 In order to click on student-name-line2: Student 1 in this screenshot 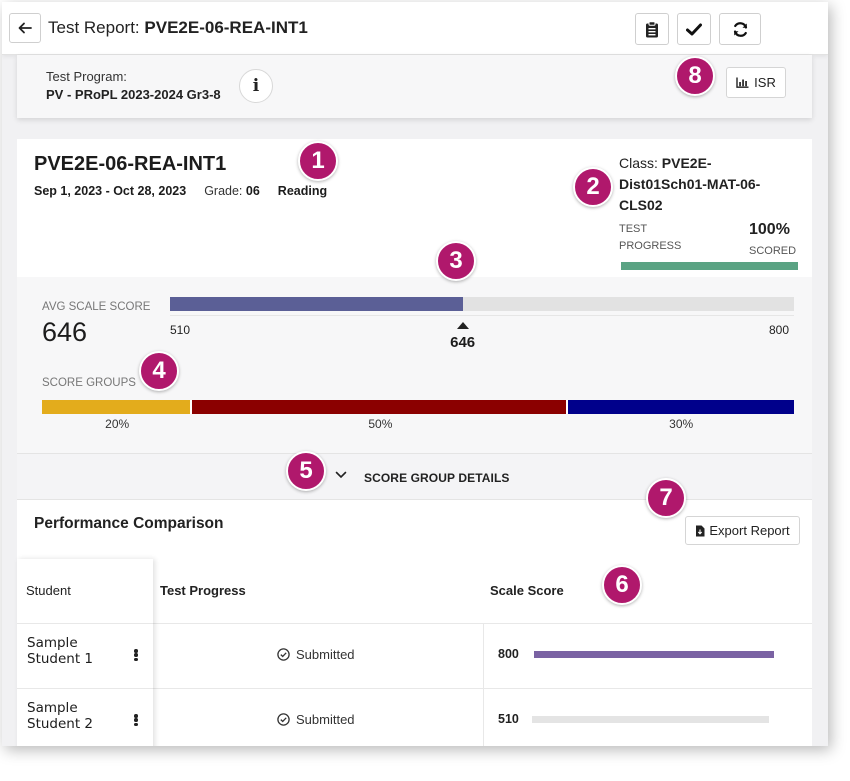, I will do `click(60, 659)`.